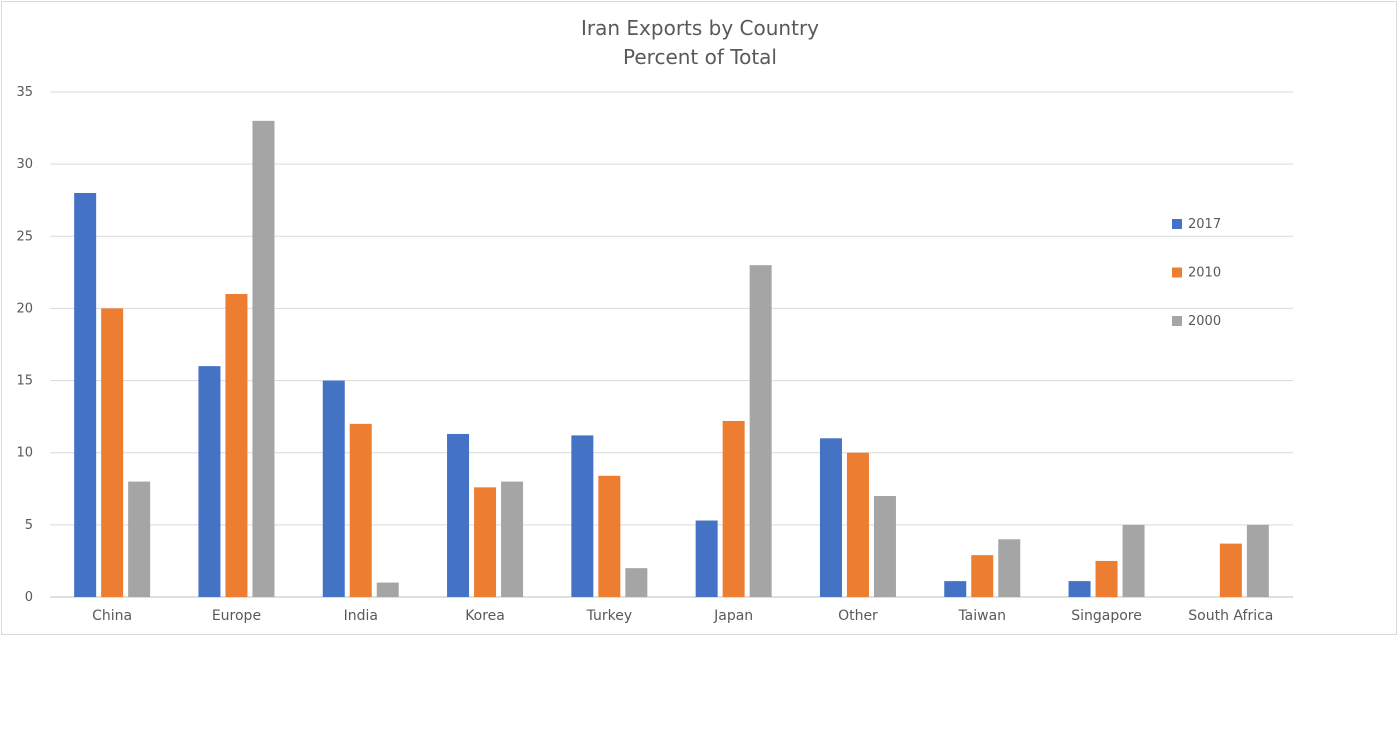 This screenshot has width=1399, height=744. Describe the element at coordinates (485, 616) in the screenshot. I see `x-tick-label: Korea` at that location.